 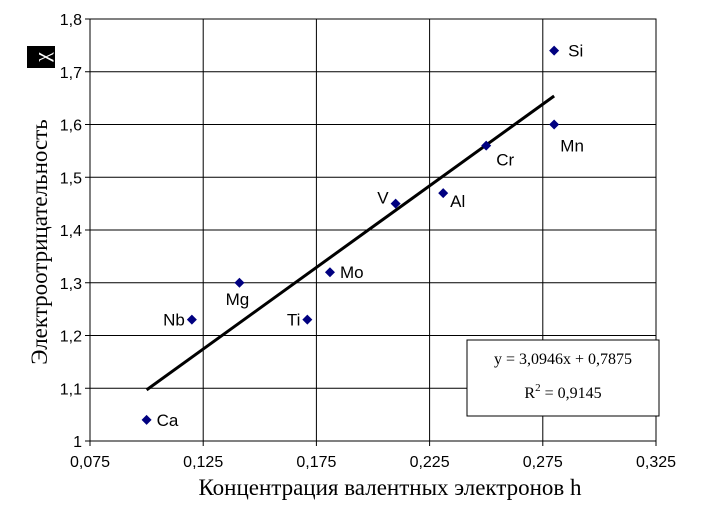 I want to click on y-tick-label: 1,2, so click(x=71, y=337).